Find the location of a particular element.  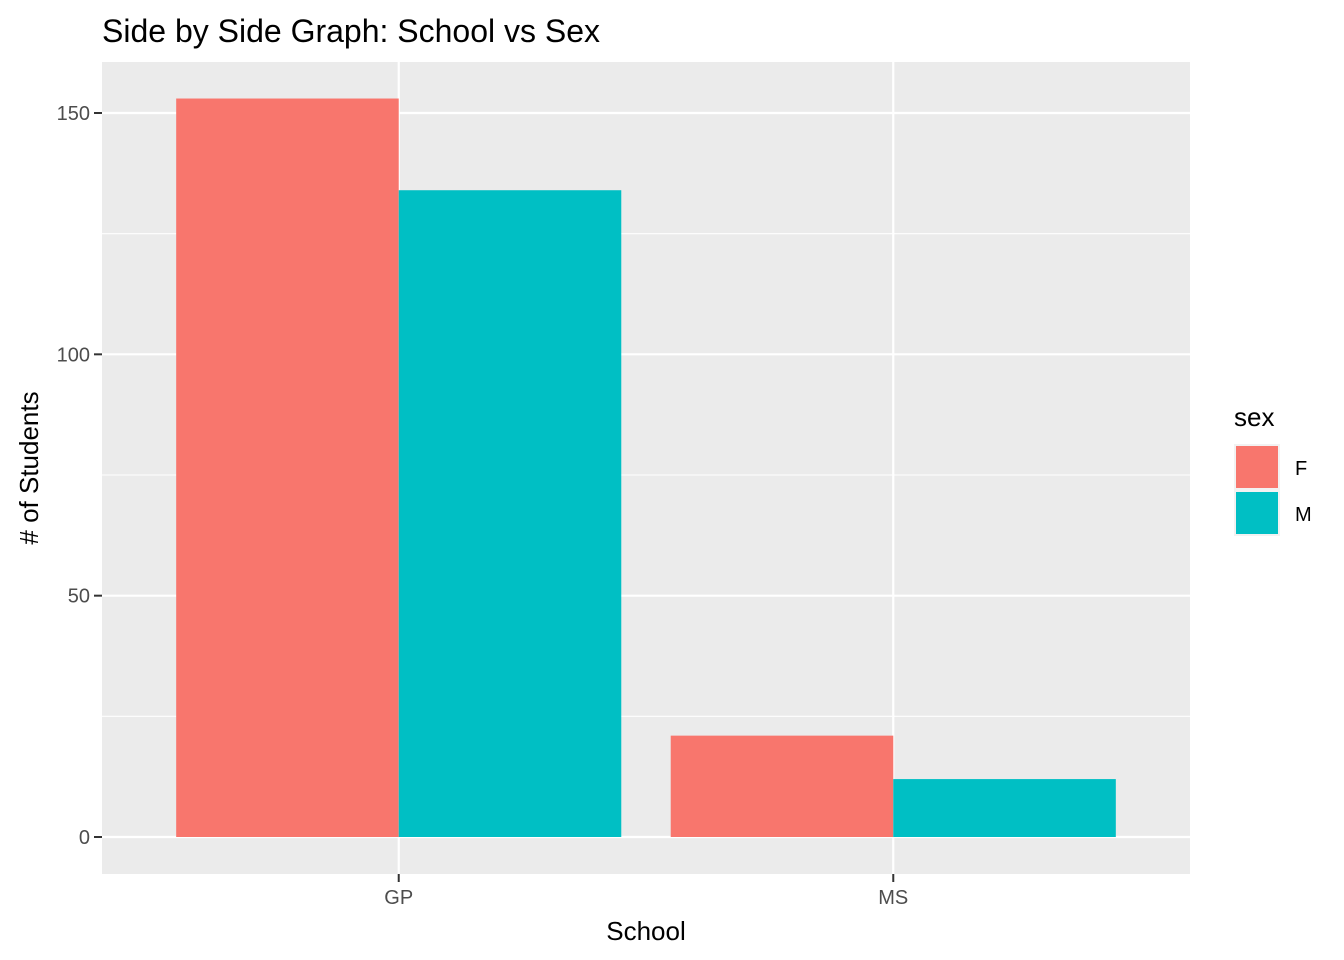

x-axis: GP MS is located at coordinates (646, 891).